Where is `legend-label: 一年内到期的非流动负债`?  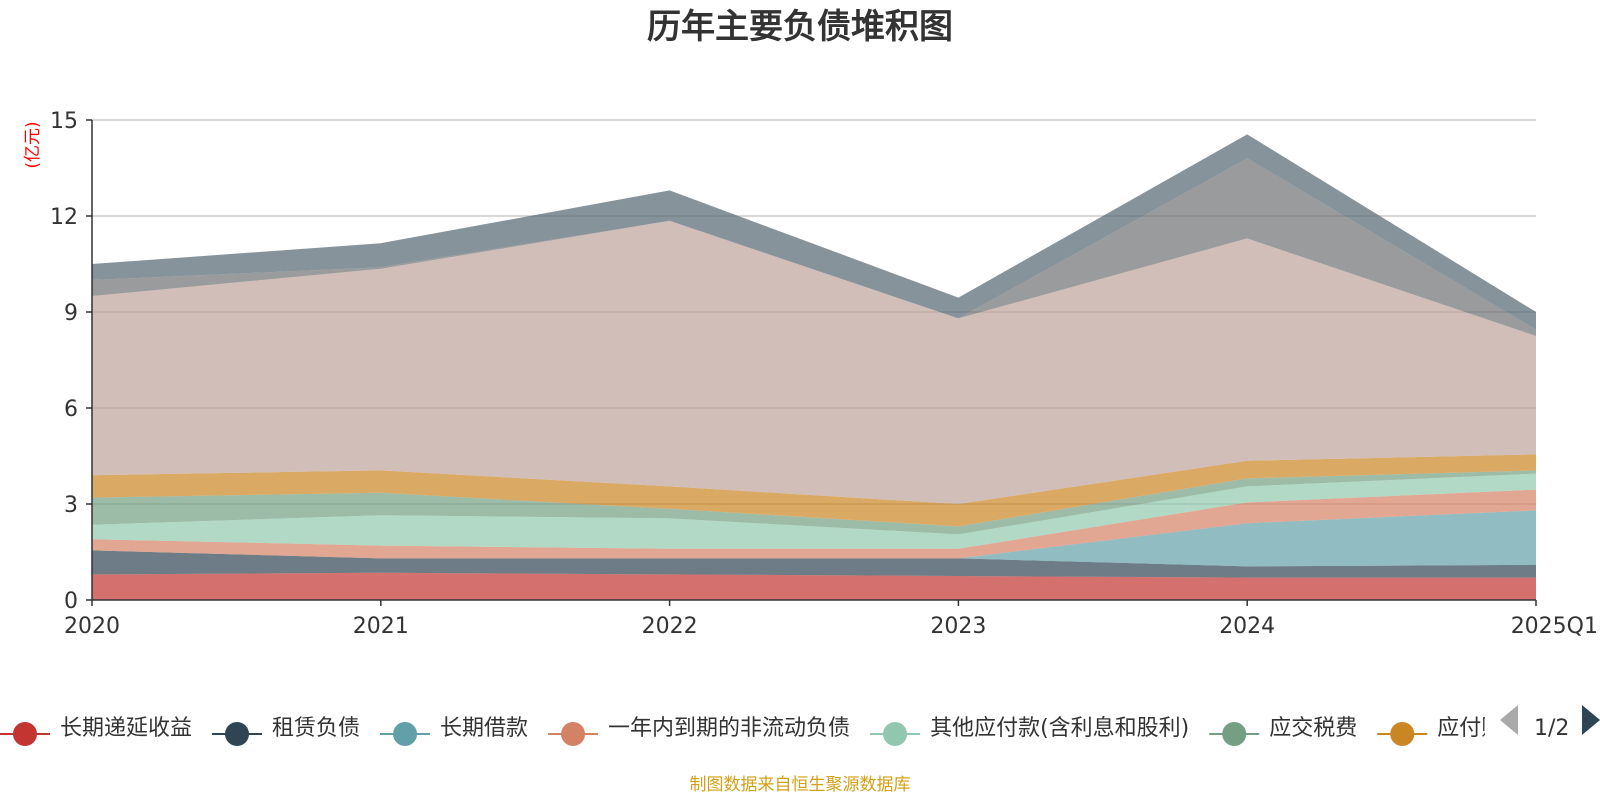 legend-label: 一年内到期的非流动负债 is located at coordinates (729, 728).